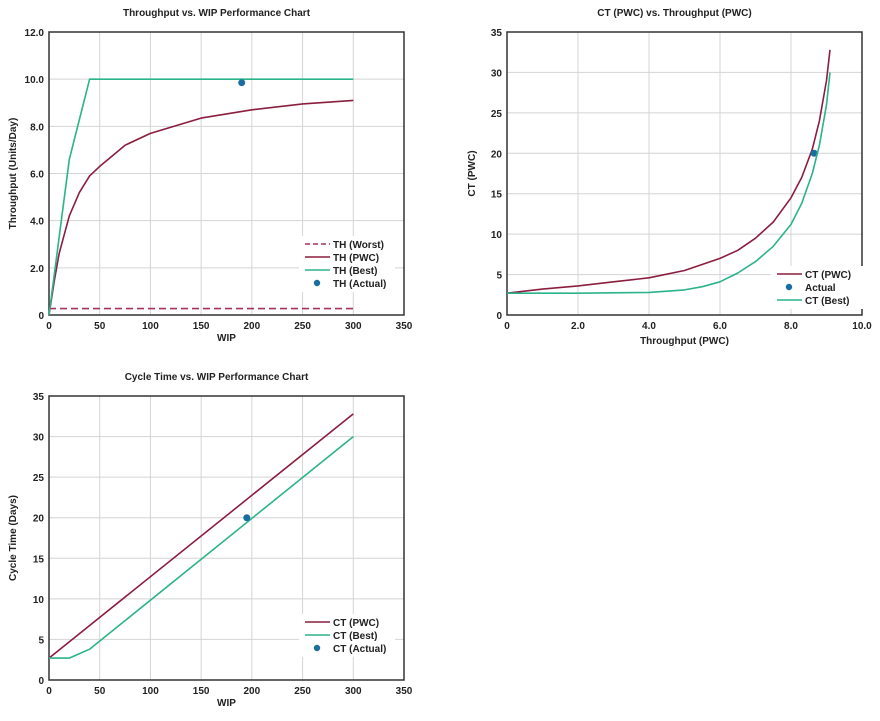 The width and height of the screenshot is (880, 721). What do you see at coordinates (201, 207) in the screenshot?
I see `series-line-th-pwc-` at bounding box center [201, 207].